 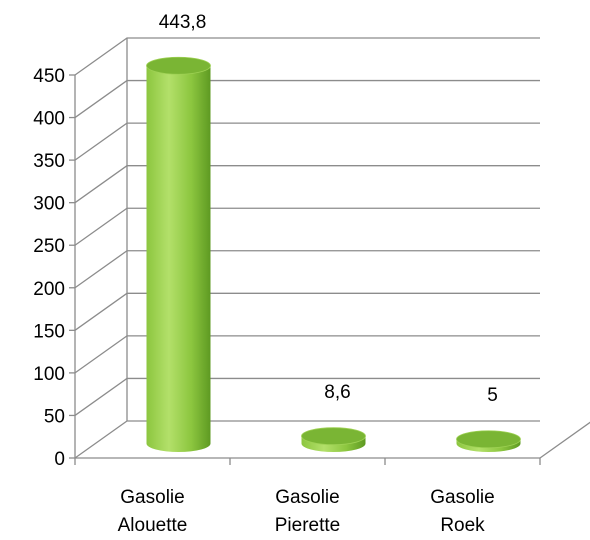 I want to click on category-label-1-line-0: Gasolie, so click(x=307, y=497).